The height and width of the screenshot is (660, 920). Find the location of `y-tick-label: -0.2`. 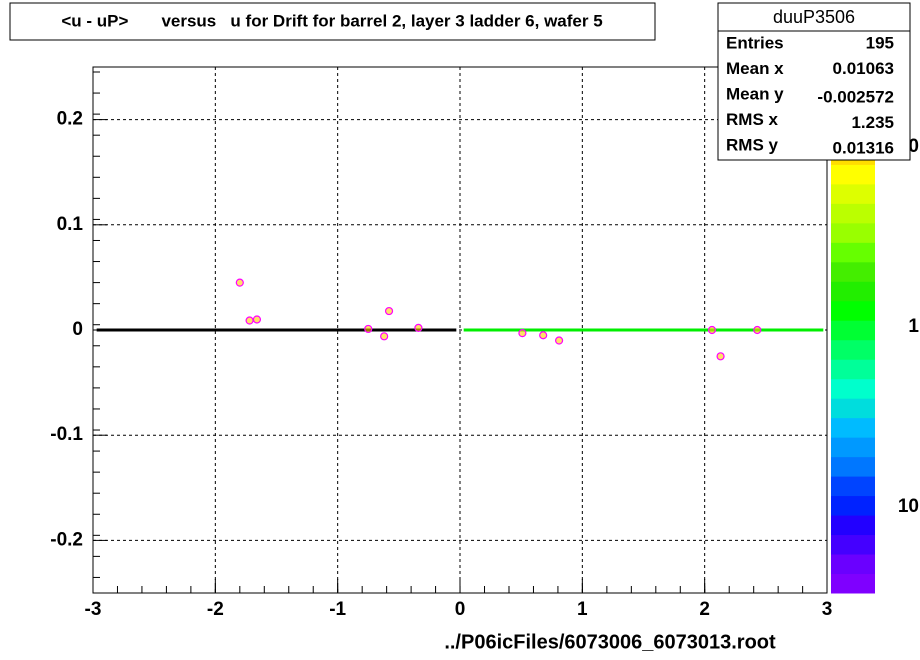

y-tick-label: -0.2 is located at coordinates (66, 539).